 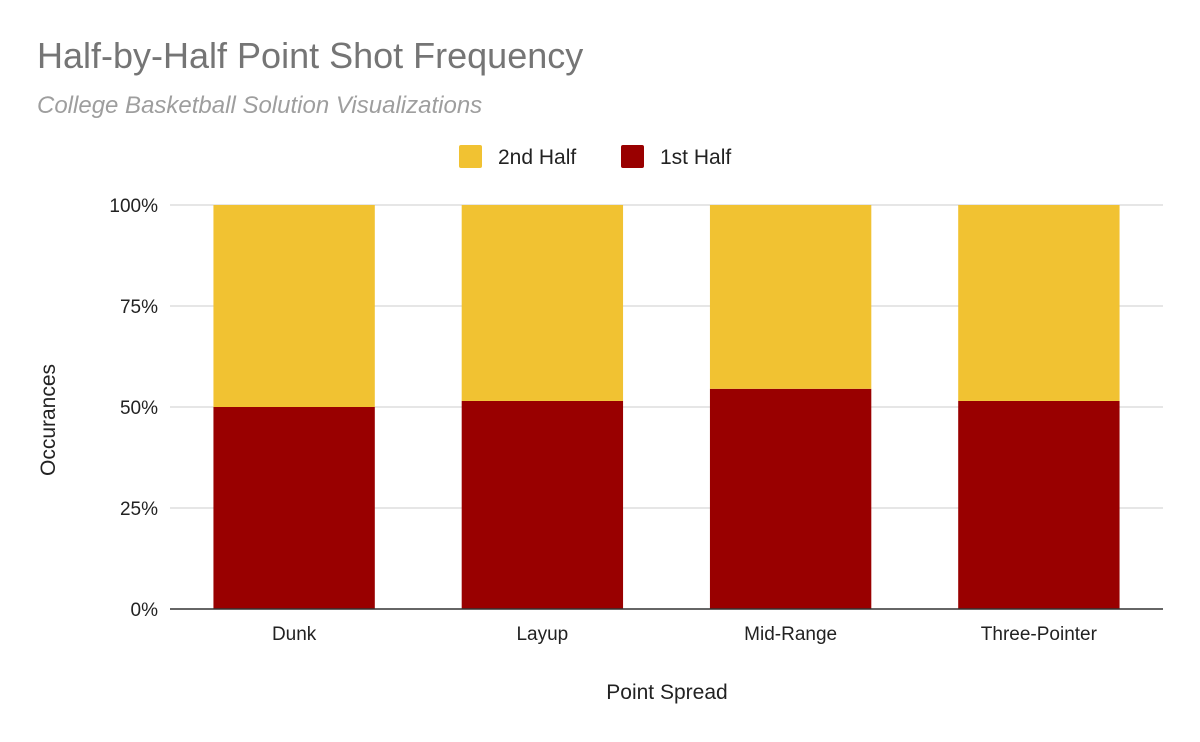 What do you see at coordinates (294, 634) in the screenshot?
I see `x-tick-label: Dunk` at bounding box center [294, 634].